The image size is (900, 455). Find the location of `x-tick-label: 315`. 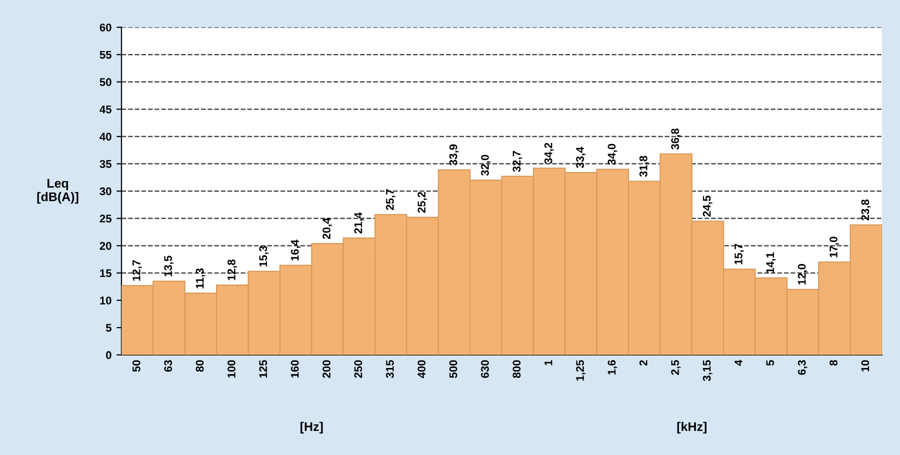

x-tick-label: 315 is located at coordinates (390, 369).